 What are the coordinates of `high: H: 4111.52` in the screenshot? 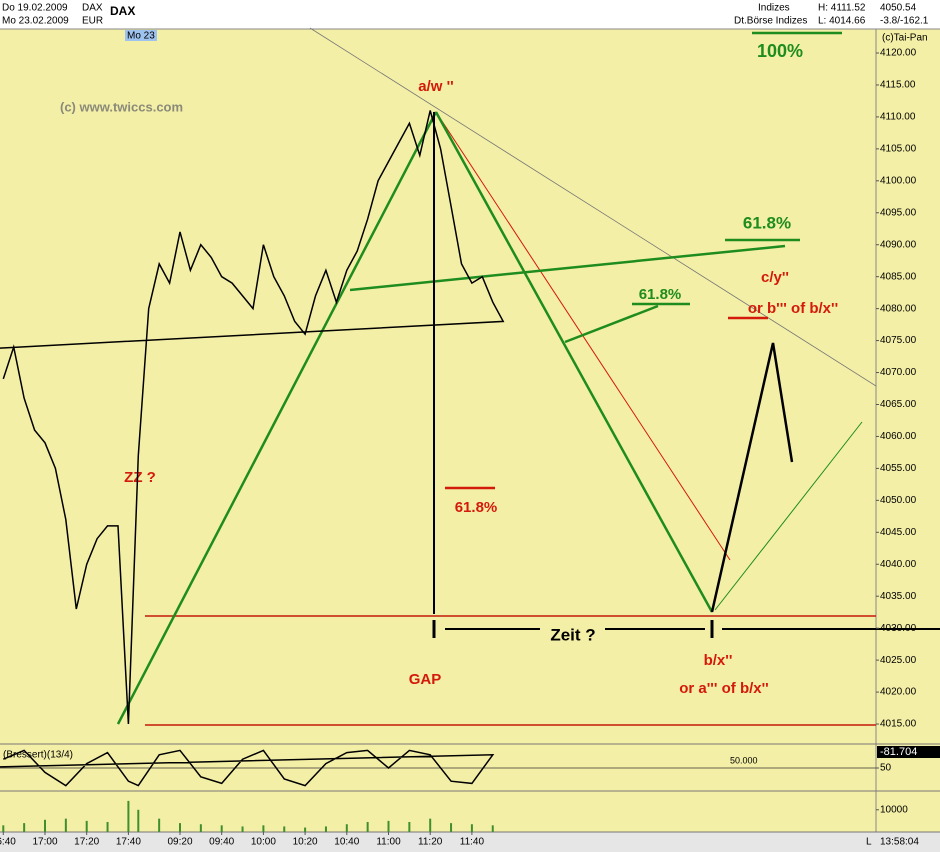 It's located at (842, 8).